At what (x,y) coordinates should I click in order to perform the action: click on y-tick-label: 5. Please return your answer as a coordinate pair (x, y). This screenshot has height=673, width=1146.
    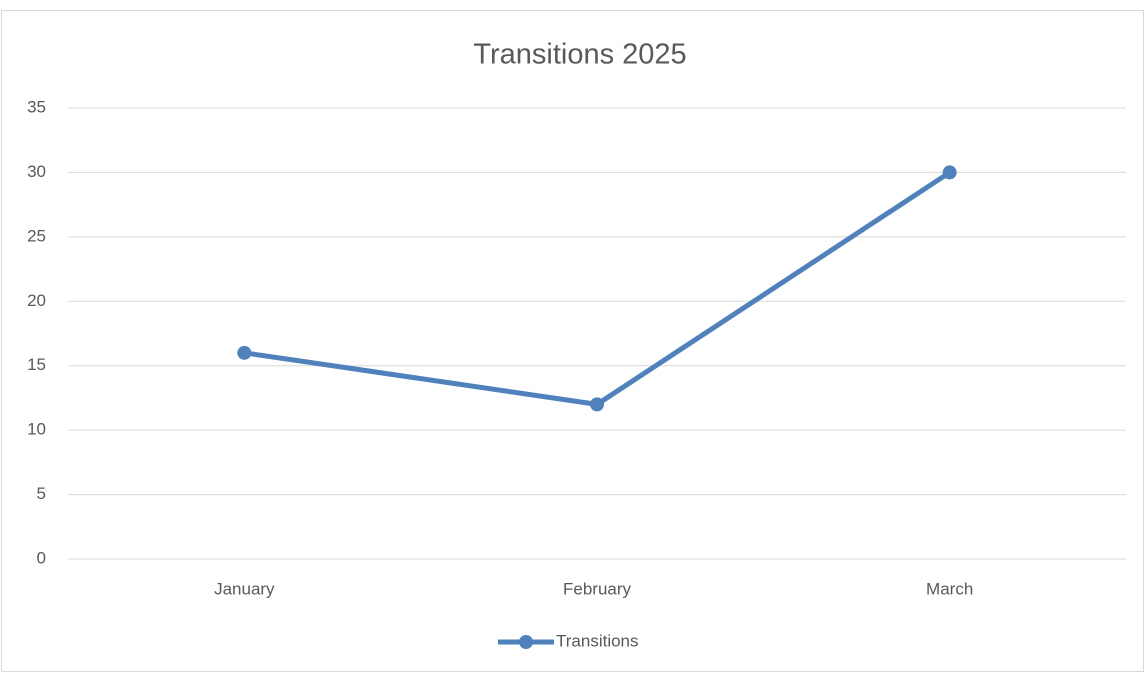
    Looking at the image, I should click on (41, 493).